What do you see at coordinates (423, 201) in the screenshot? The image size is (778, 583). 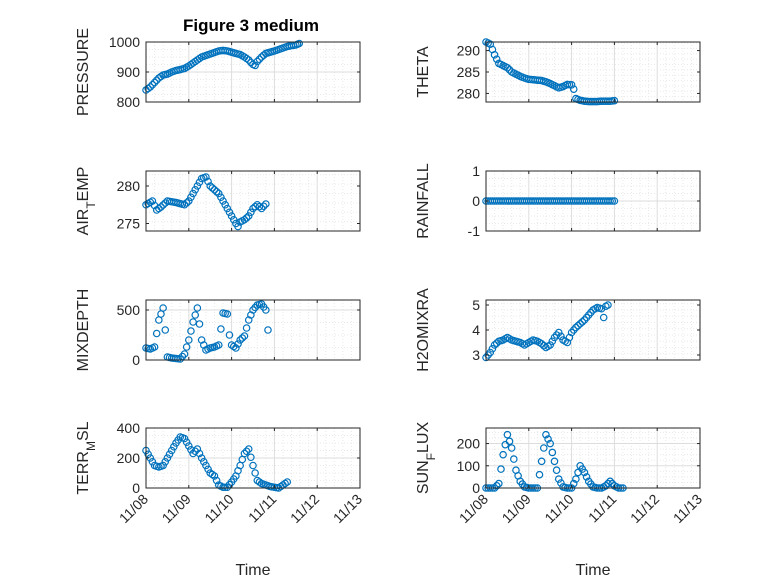 I see `y-axis-label: RAINFALL` at bounding box center [423, 201].